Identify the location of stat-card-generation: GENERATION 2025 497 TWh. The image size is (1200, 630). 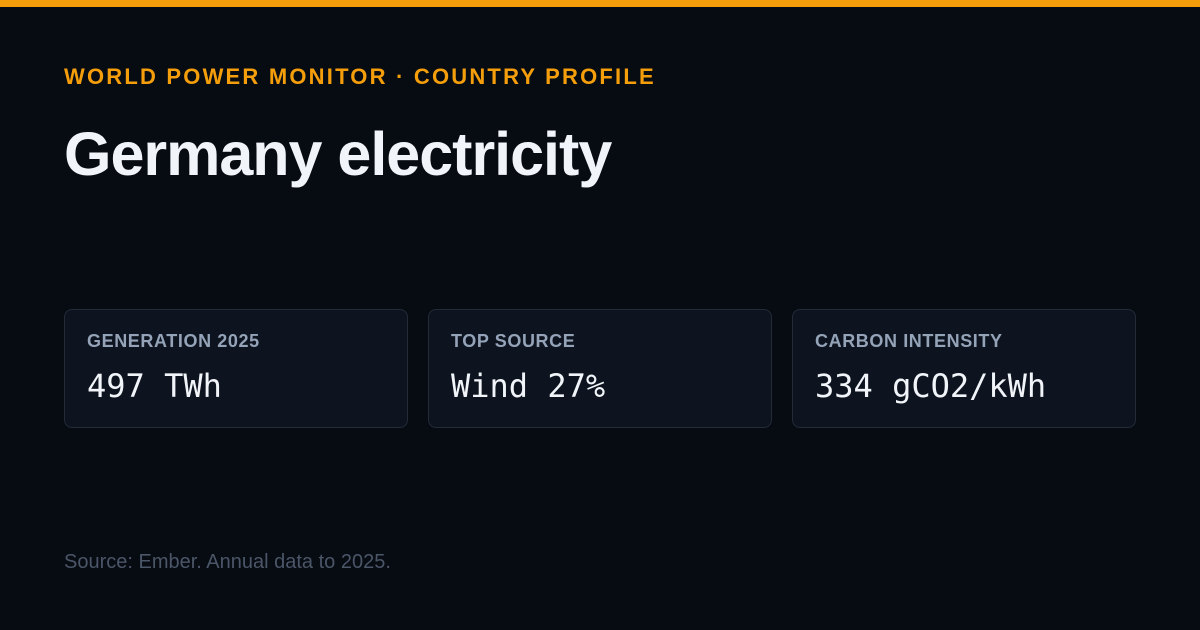
(236, 368).